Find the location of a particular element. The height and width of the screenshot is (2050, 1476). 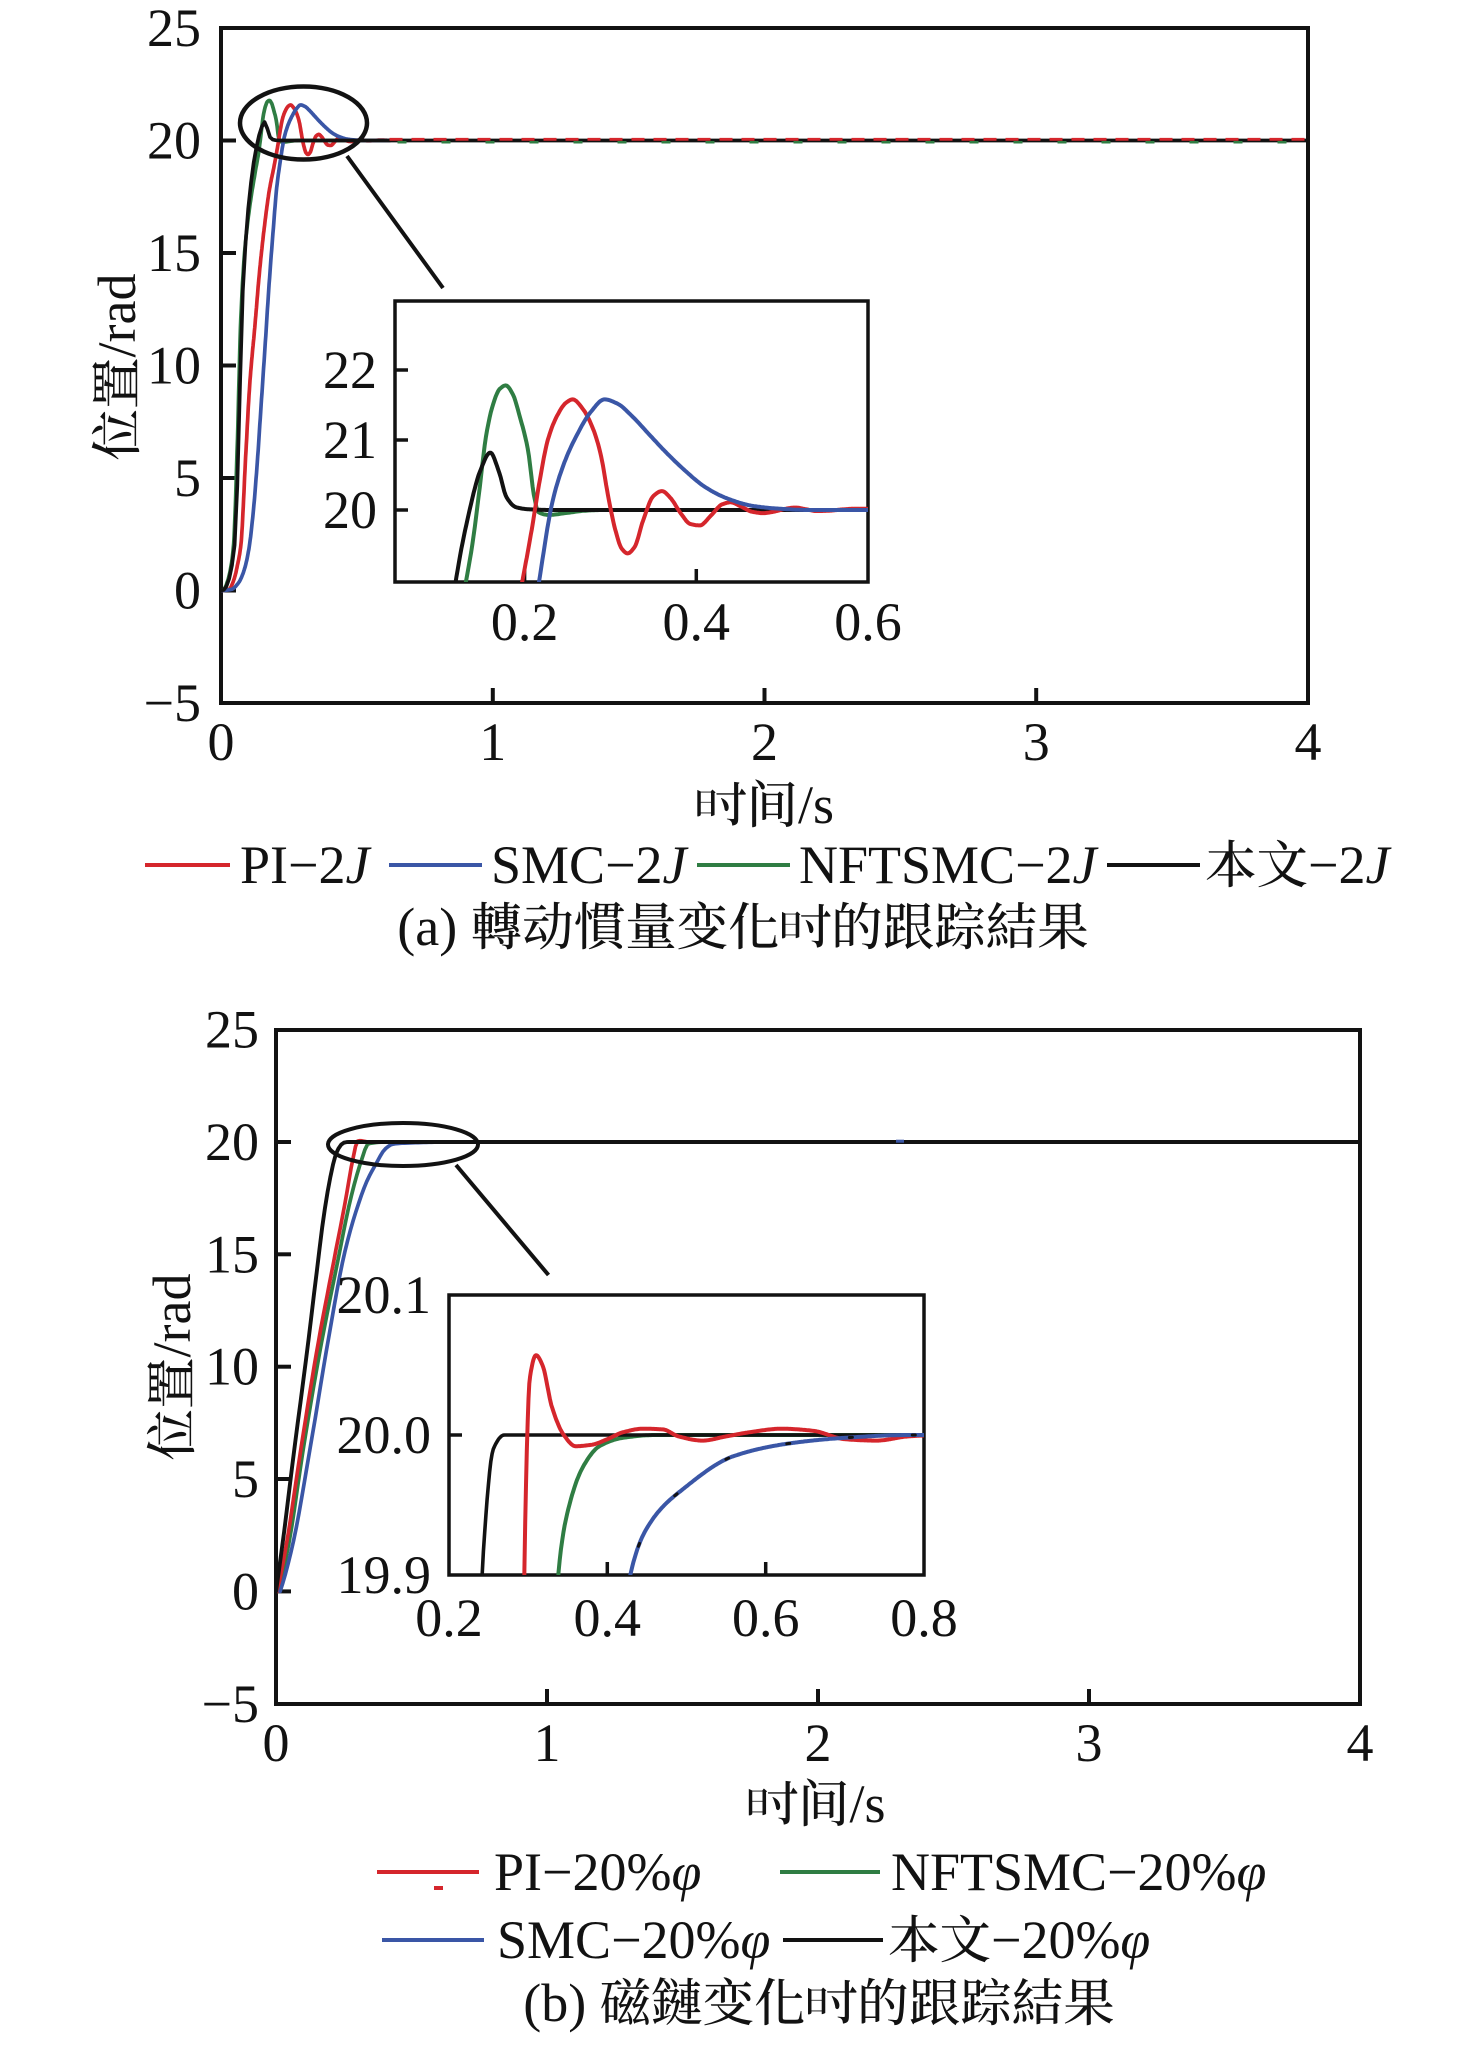

svg-text: (b) is located at coordinates (554, 2003).